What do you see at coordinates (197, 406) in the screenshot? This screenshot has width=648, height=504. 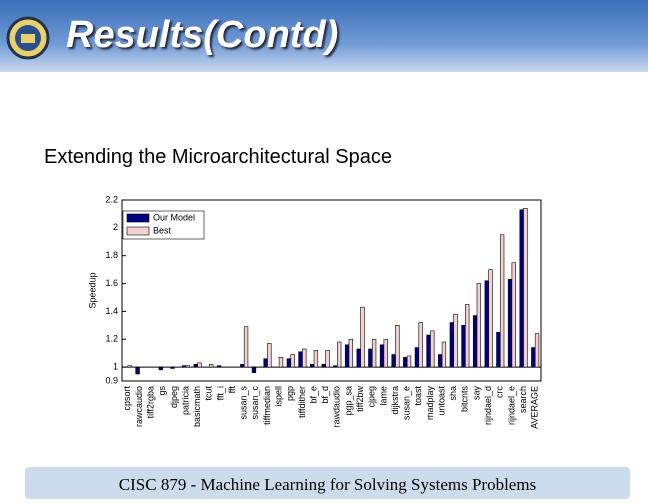 I see `x-tick-label: basicmath` at bounding box center [197, 406].